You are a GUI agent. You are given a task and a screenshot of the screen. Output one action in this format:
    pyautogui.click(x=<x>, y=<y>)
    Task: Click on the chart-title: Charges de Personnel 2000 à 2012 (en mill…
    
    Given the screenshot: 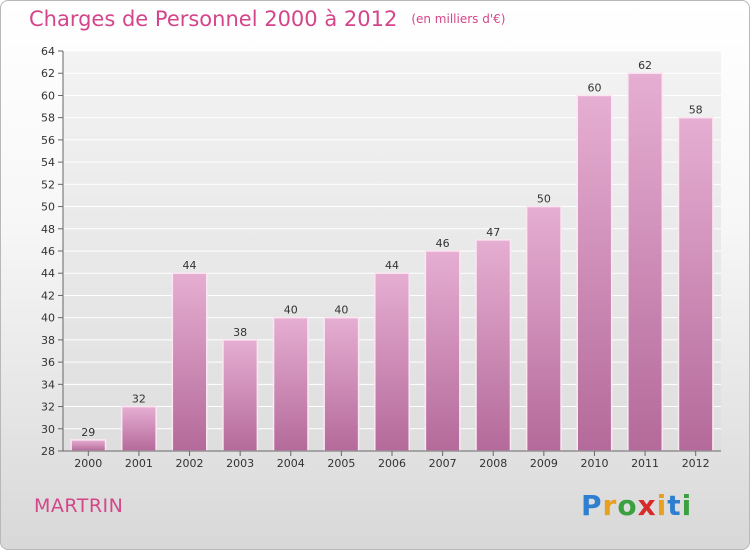 What is the action you would take?
    pyautogui.click(x=267, y=19)
    